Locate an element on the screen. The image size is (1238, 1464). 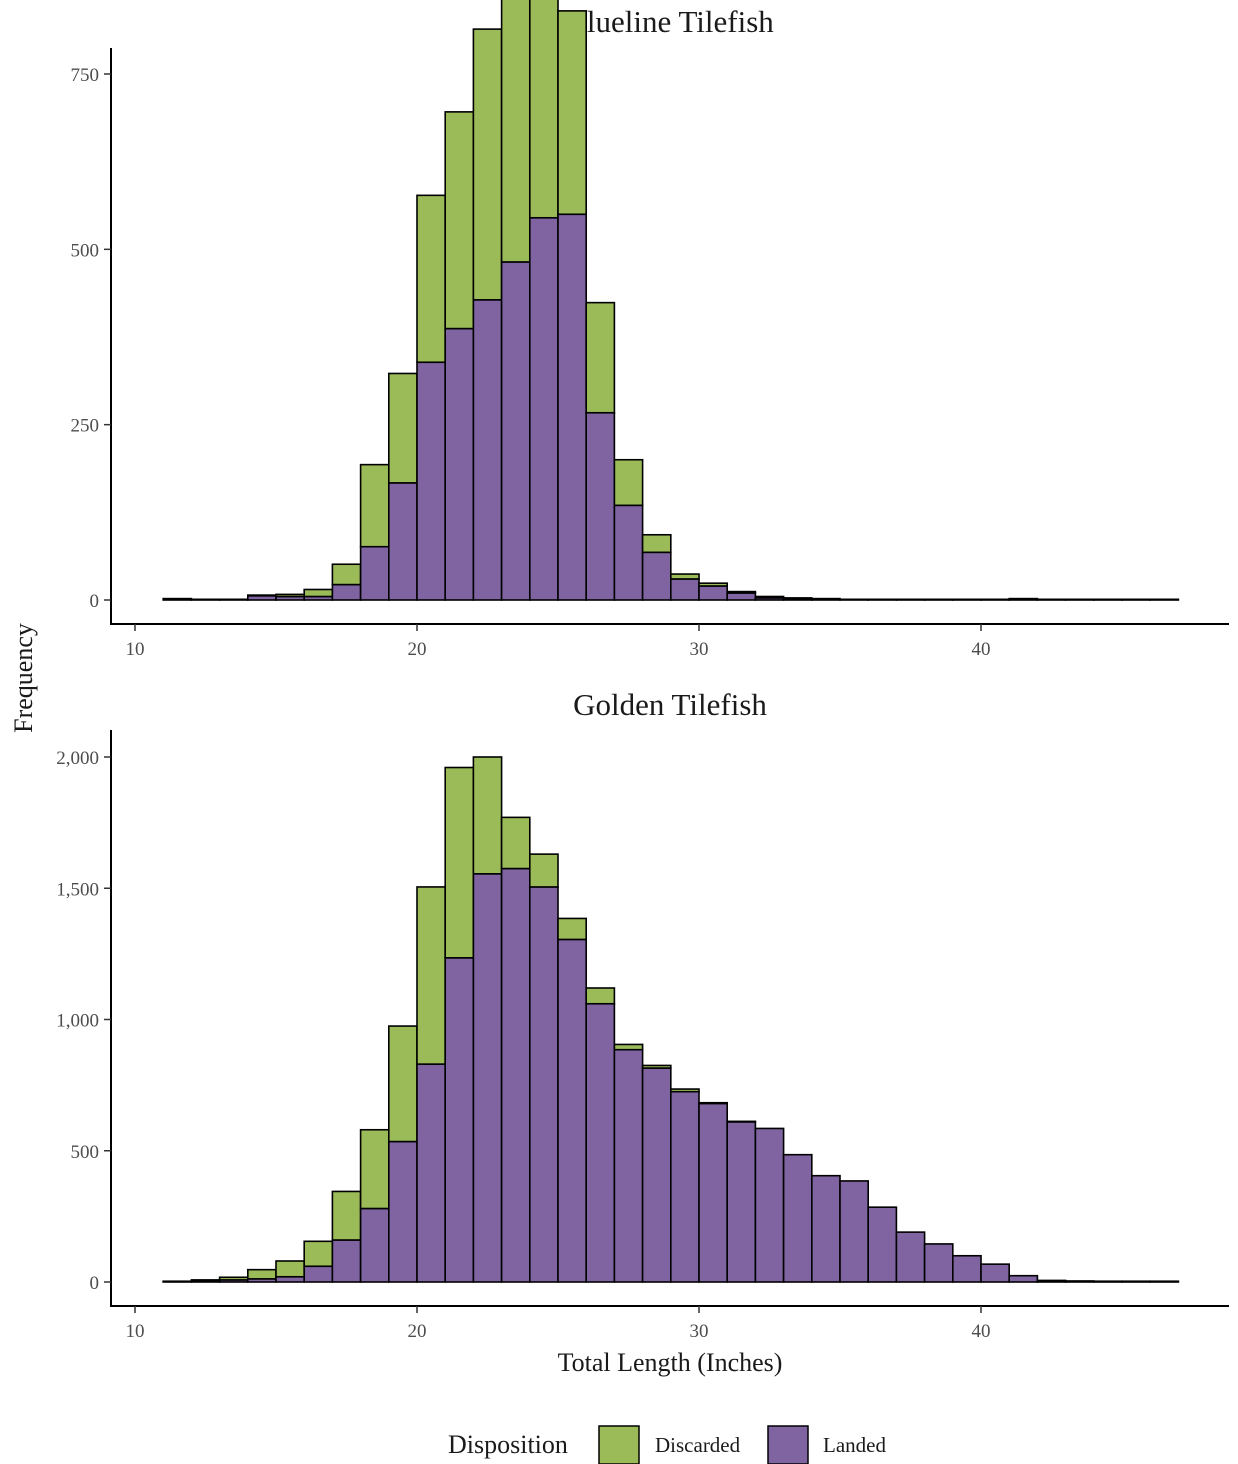
panel-title-blueline: Blueline Tilefish is located at coordinates (670, 21).